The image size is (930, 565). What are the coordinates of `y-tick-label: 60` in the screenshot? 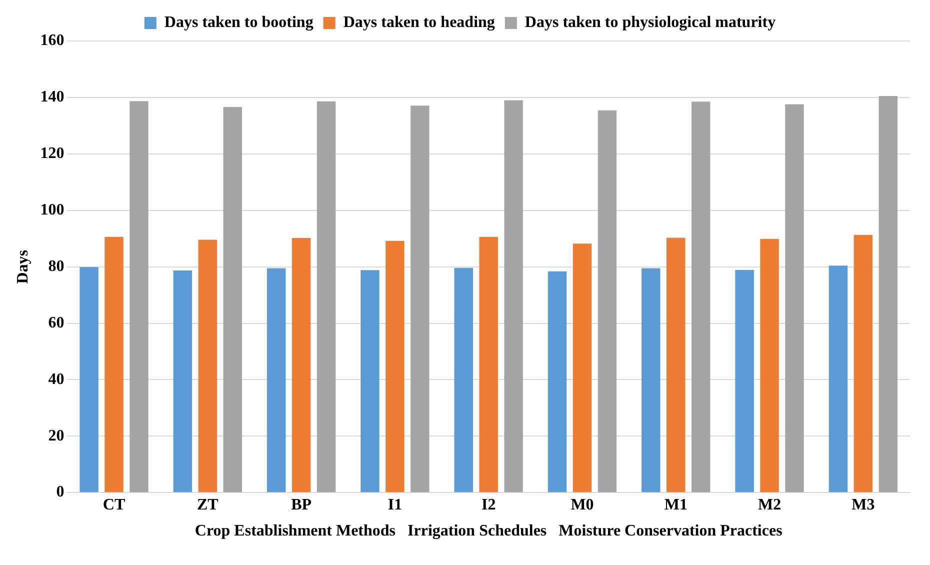 It's located at (56, 323).